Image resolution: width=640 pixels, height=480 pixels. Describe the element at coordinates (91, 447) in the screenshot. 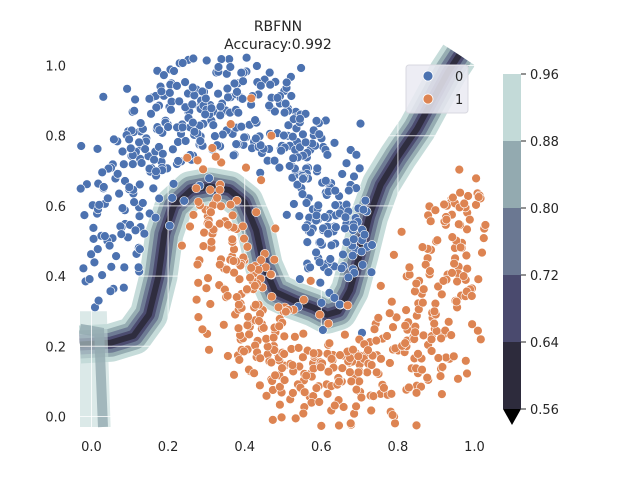

I see `x-tick-label: 0.0` at that location.